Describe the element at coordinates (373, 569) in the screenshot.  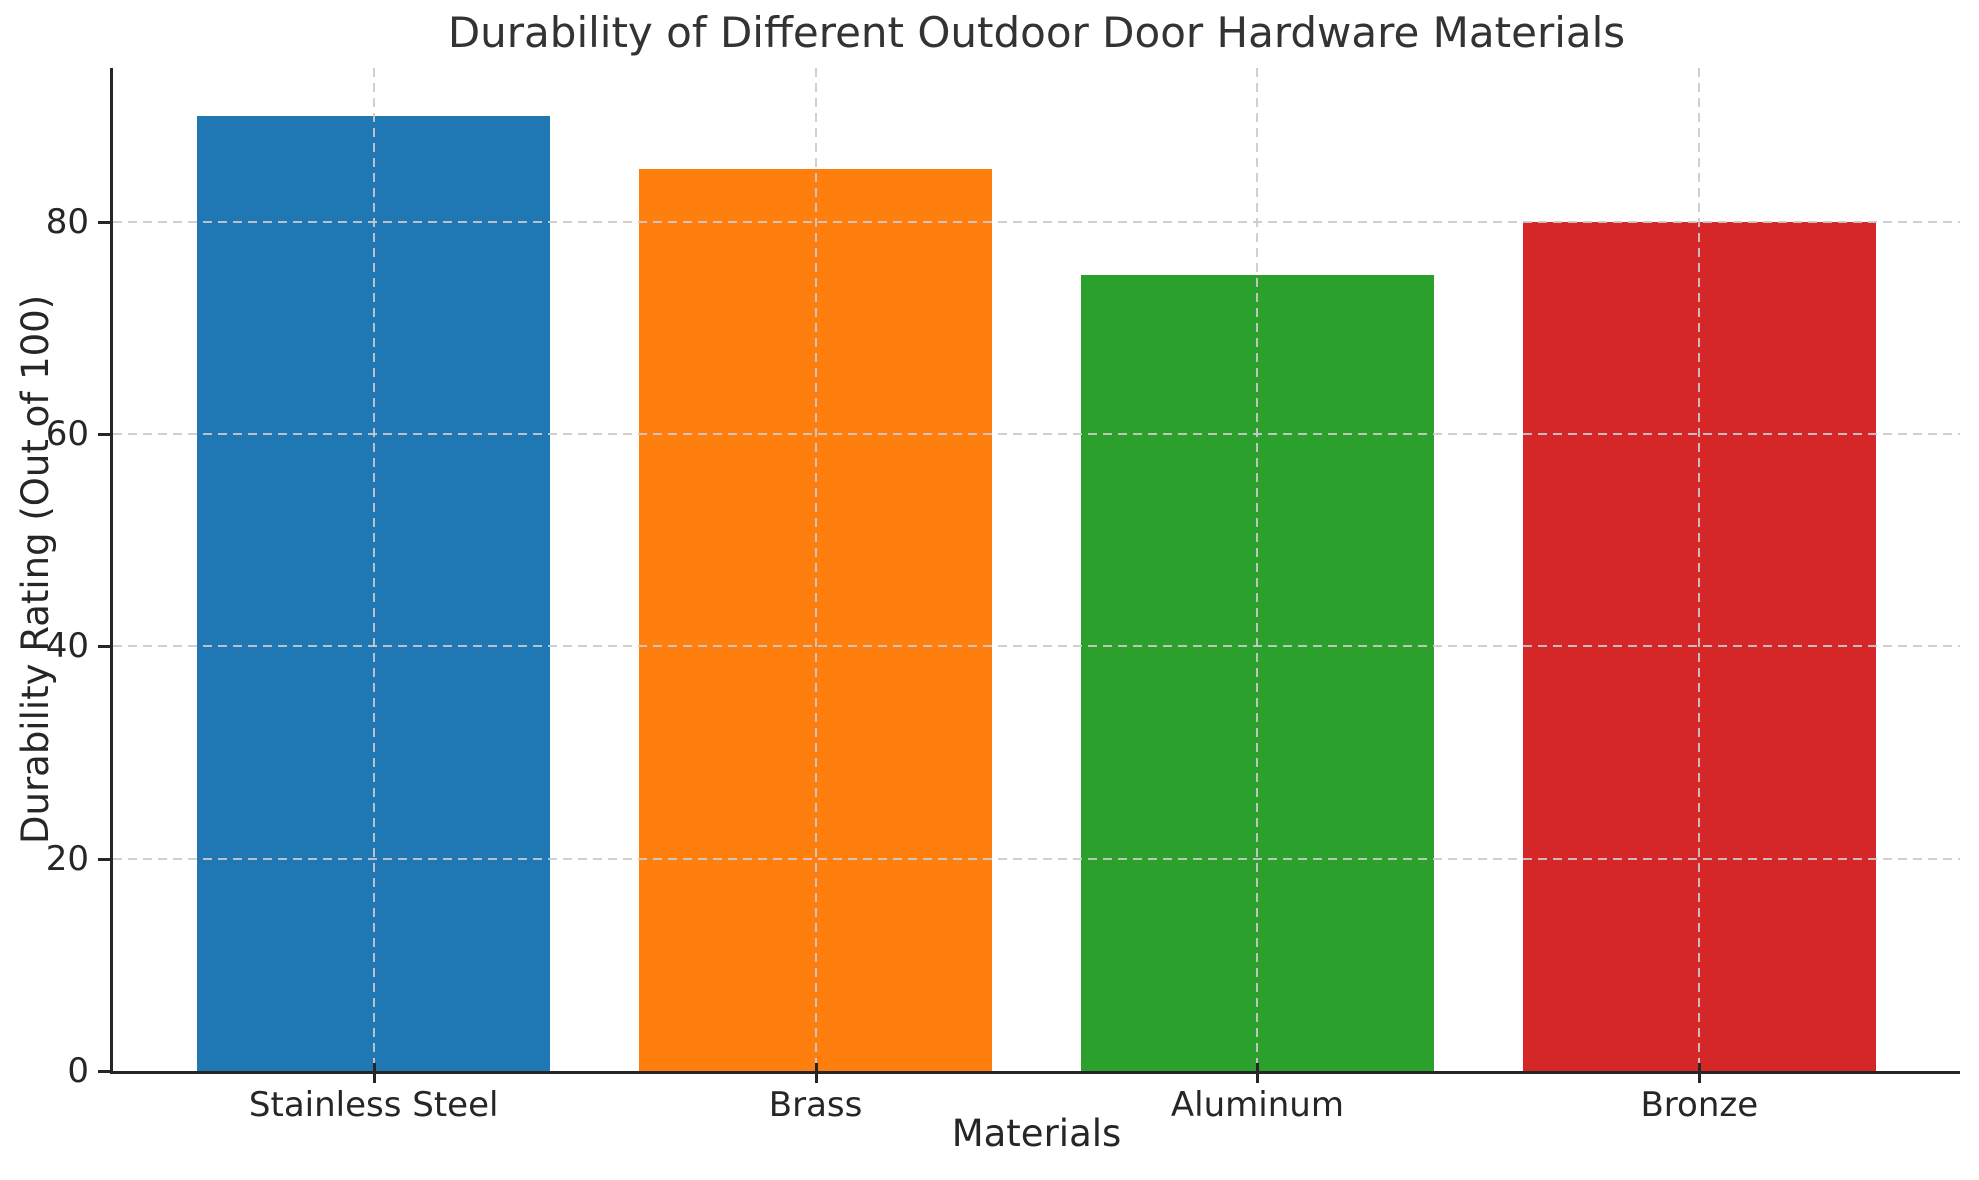
I see `gridline-x-stainless-steel` at that location.